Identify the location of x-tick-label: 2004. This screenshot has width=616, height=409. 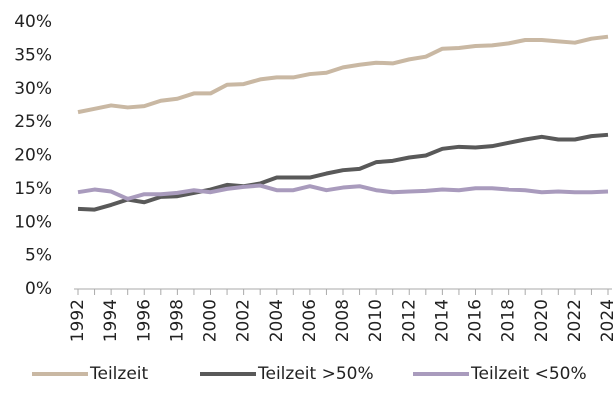
(277, 320).